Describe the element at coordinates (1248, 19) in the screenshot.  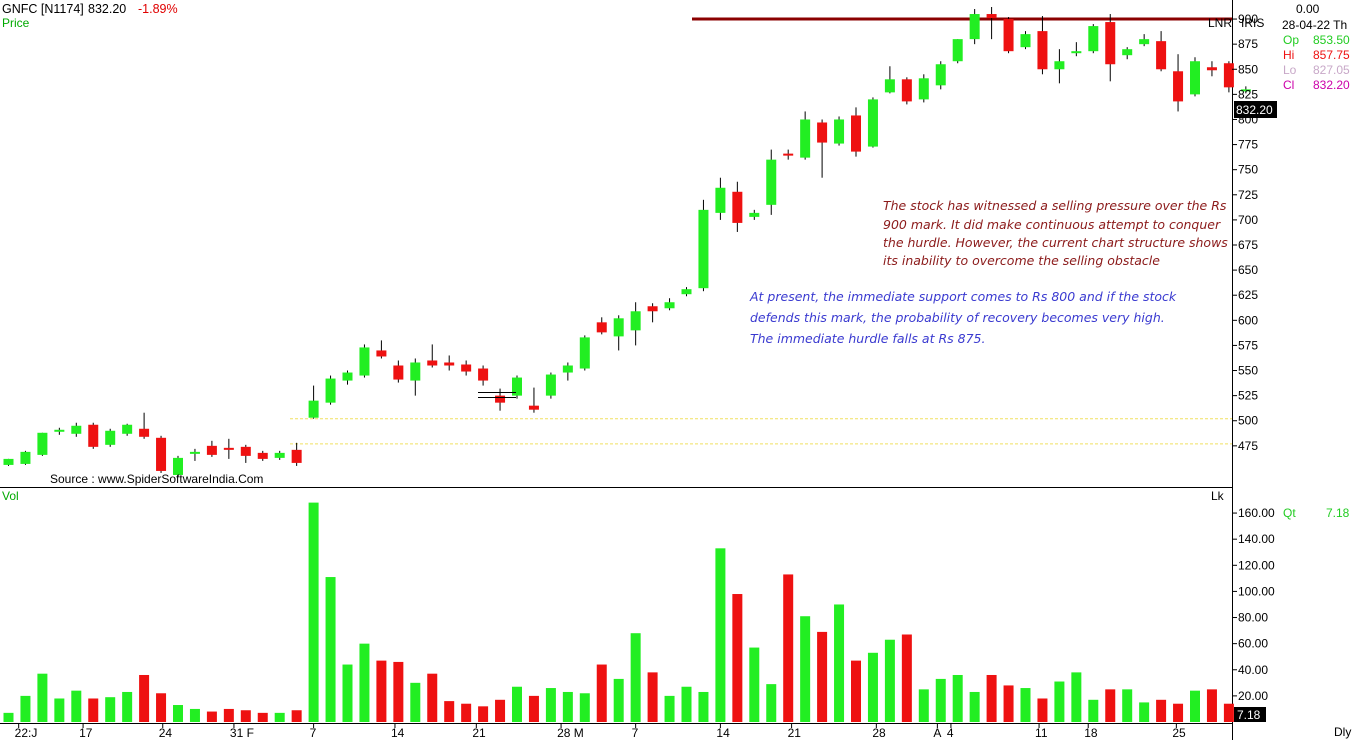
I see `price-tick-label: 900` at that location.